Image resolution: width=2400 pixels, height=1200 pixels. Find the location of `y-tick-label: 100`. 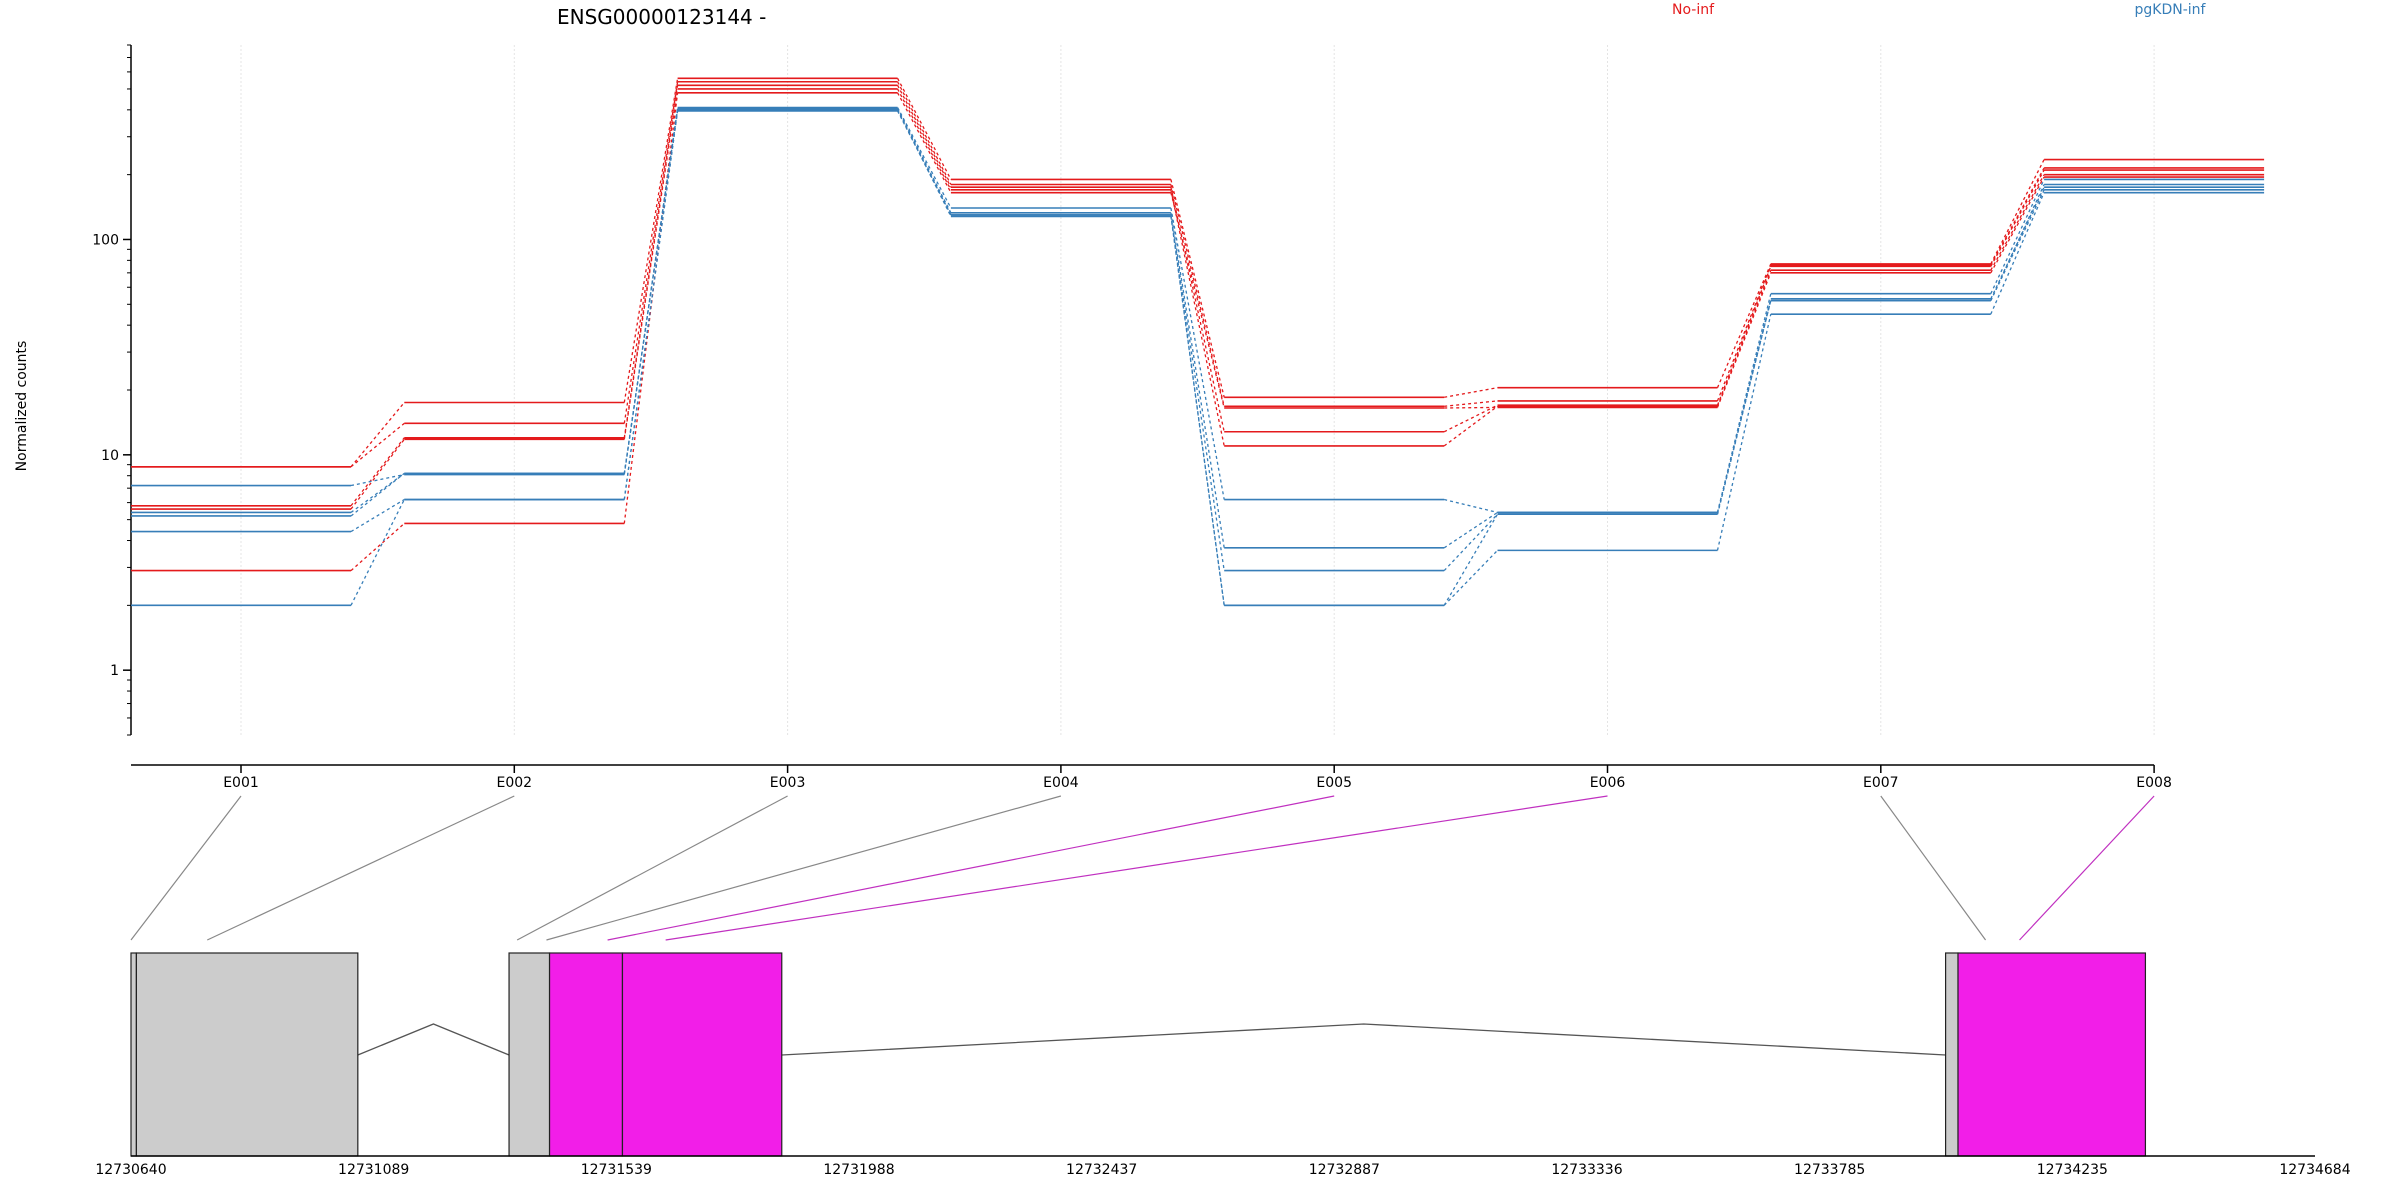

y-tick-label: 100 is located at coordinates (105, 240).